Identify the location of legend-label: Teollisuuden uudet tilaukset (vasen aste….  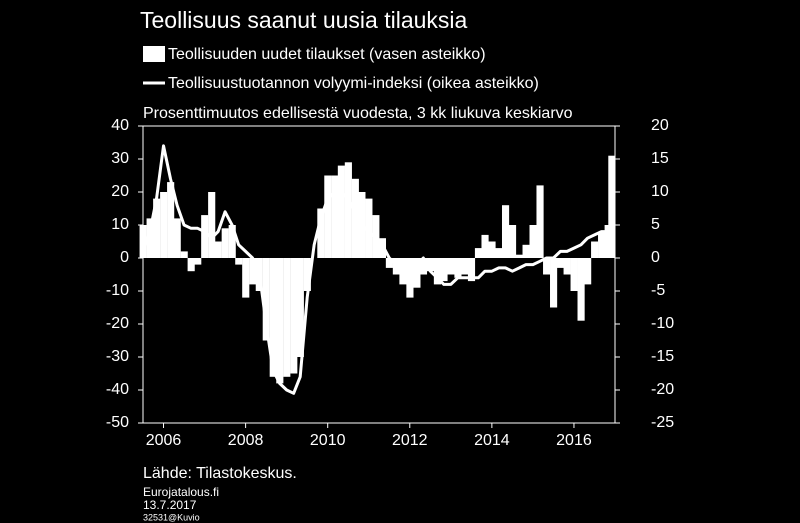
(327, 54).